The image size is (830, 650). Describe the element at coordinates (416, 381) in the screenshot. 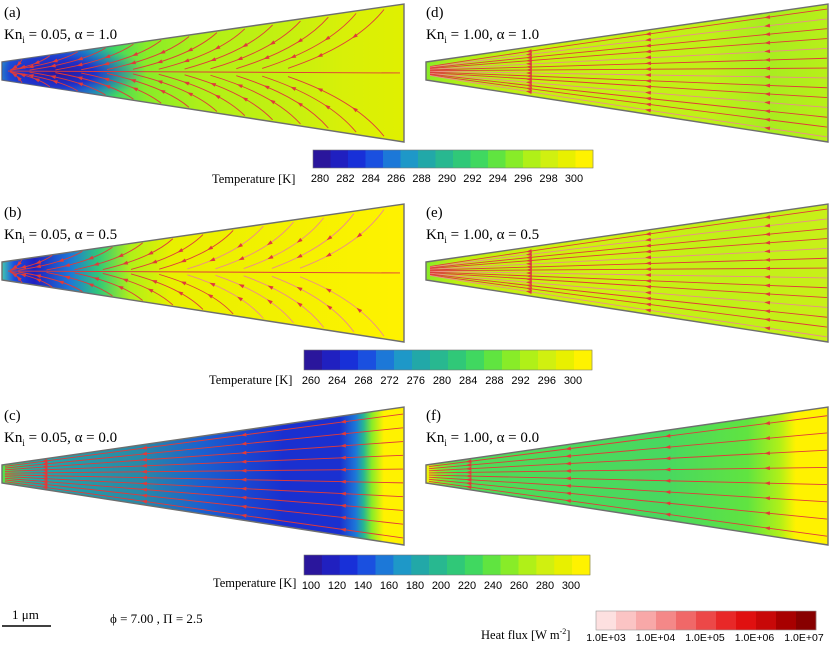

I see `colorbar-tick-label: 276` at that location.